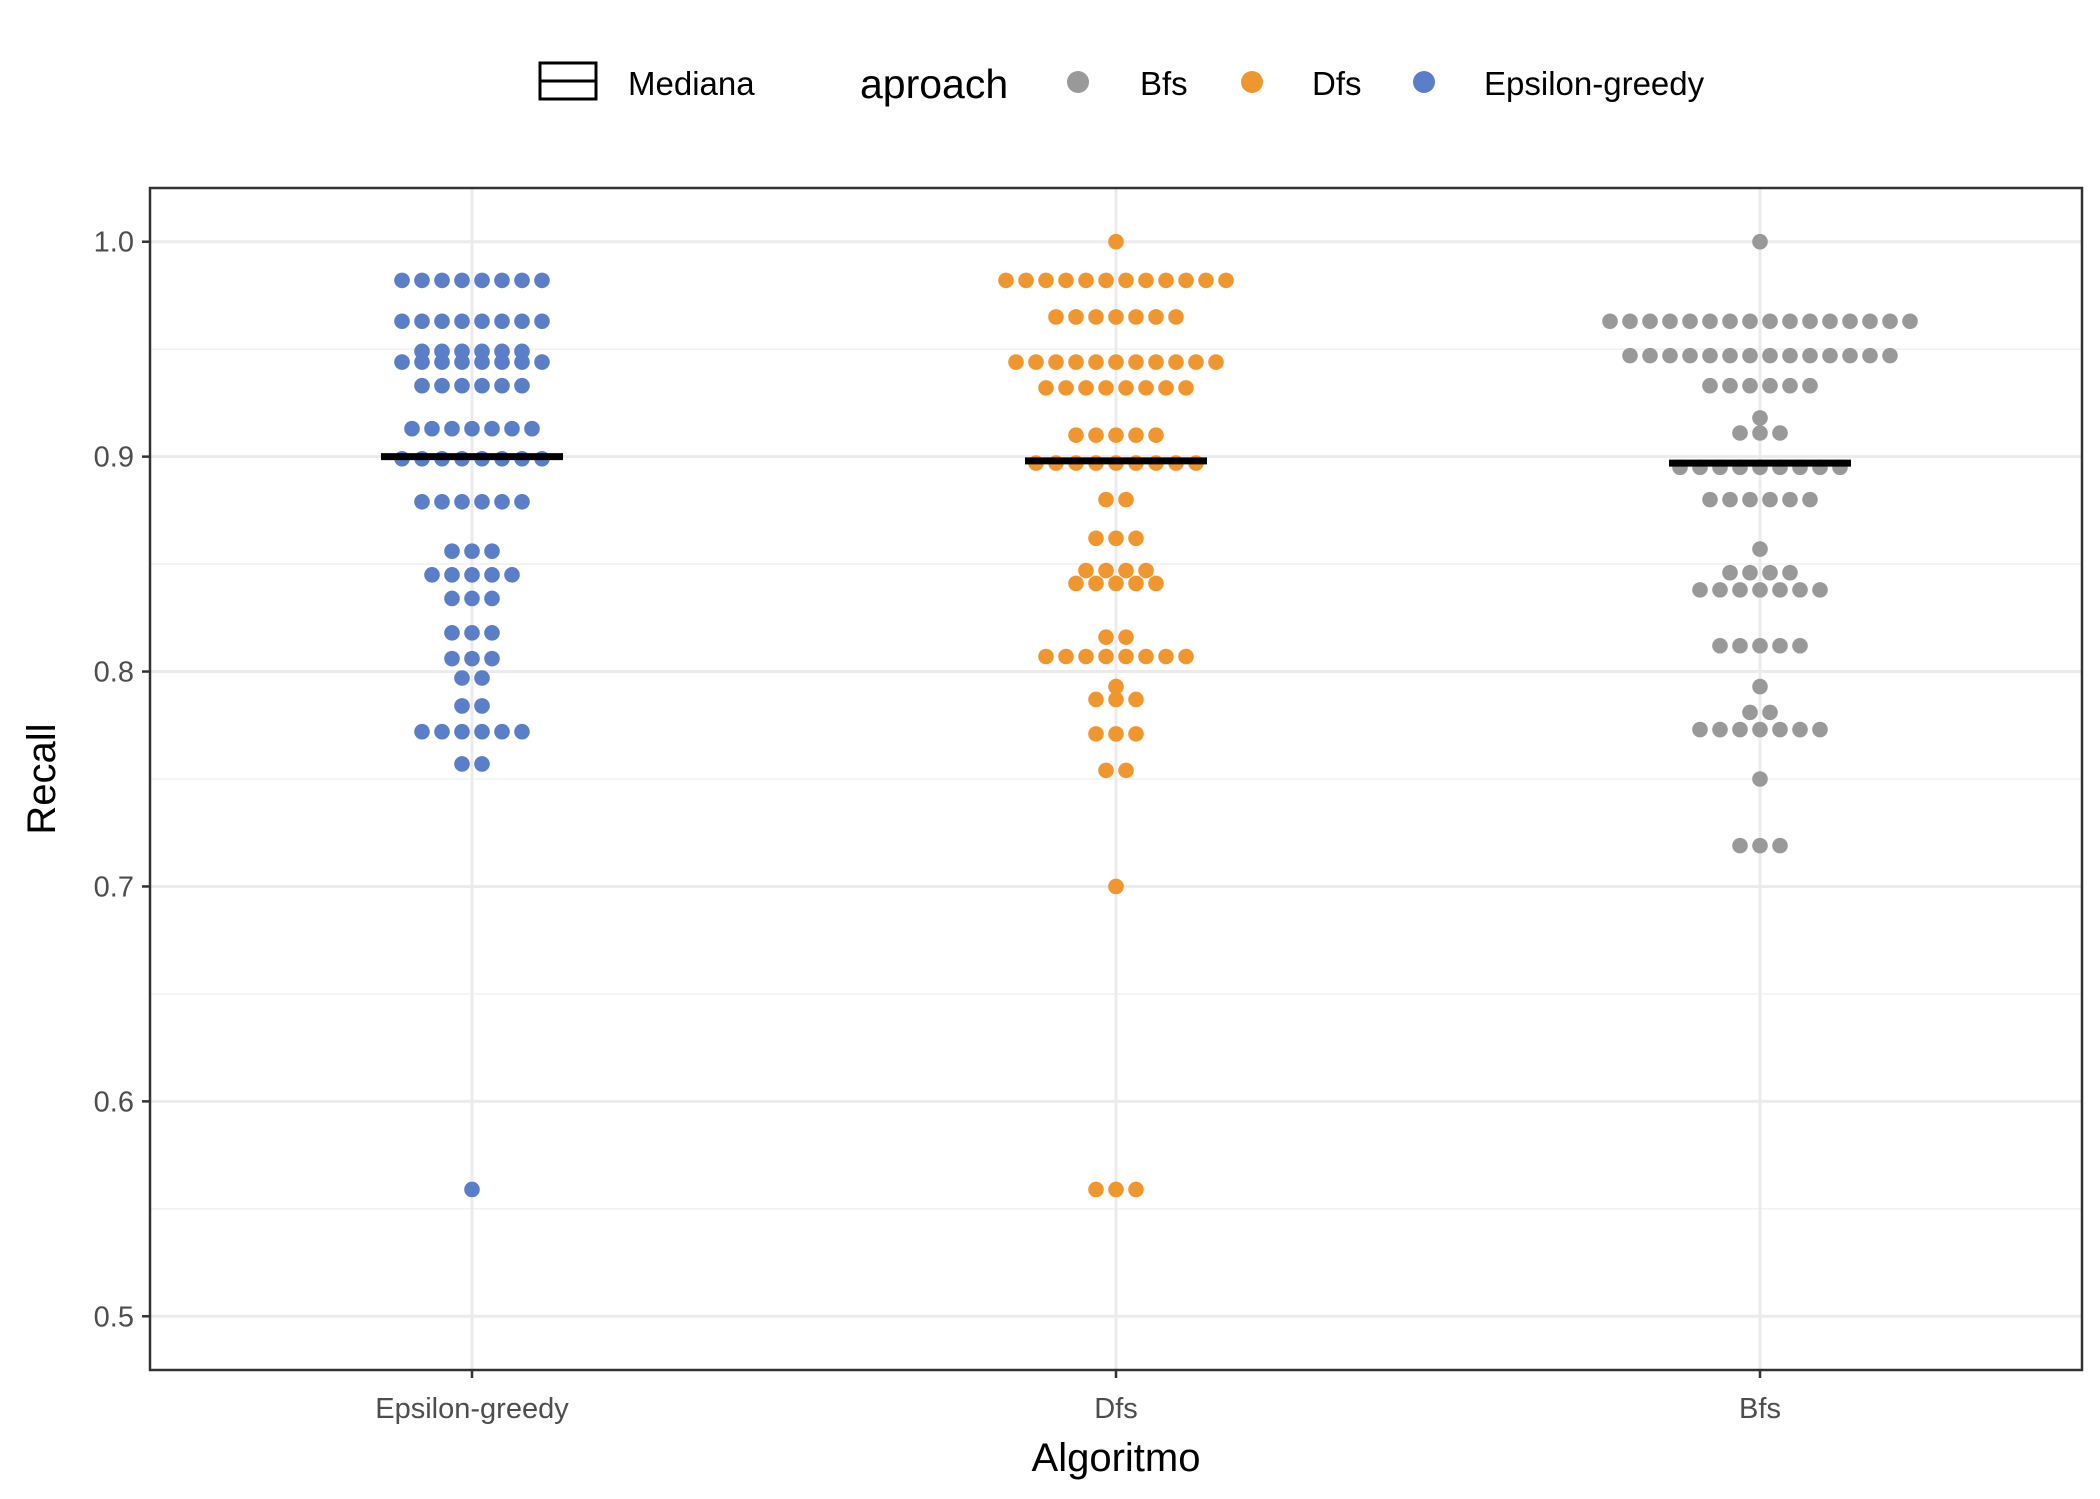 The height and width of the screenshot is (1499, 2100). What do you see at coordinates (1337, 83) in the screenshot?
I see `legend-entry-label: Dfs` at bounding box center [1337, 83].